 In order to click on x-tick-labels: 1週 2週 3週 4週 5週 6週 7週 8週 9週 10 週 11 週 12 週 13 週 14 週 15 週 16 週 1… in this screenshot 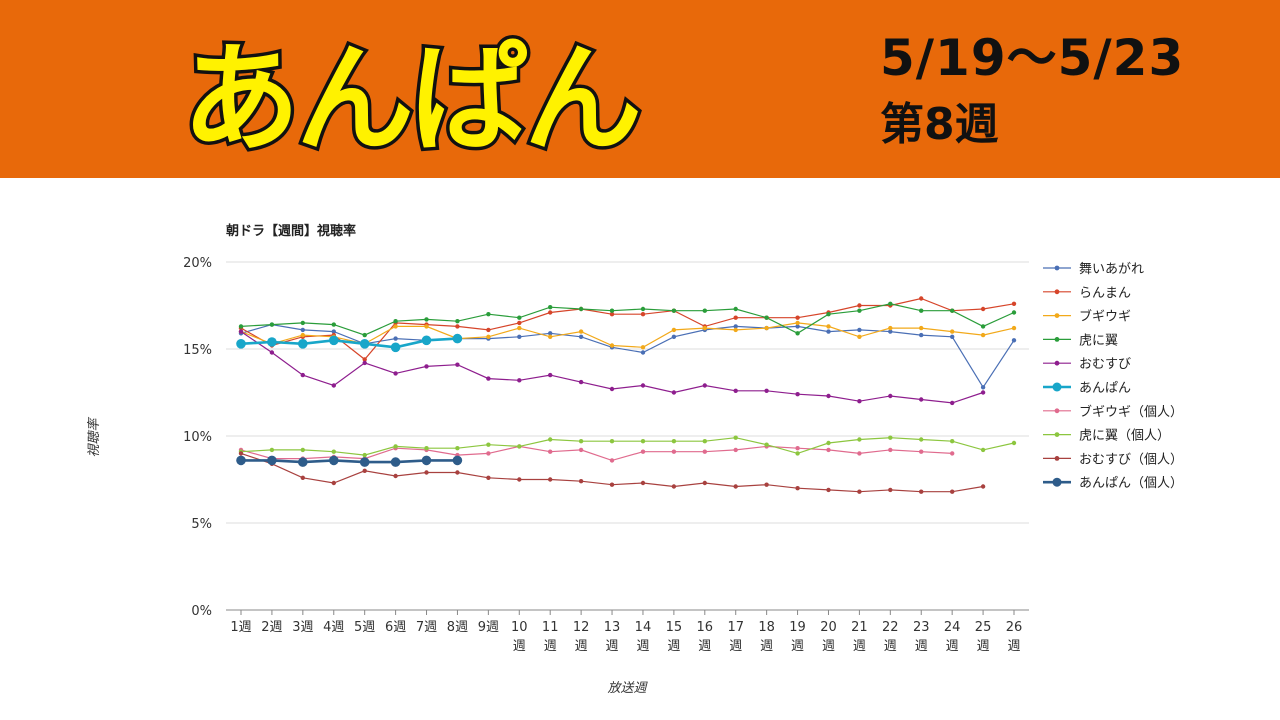, I will do `click(626, 632)`.